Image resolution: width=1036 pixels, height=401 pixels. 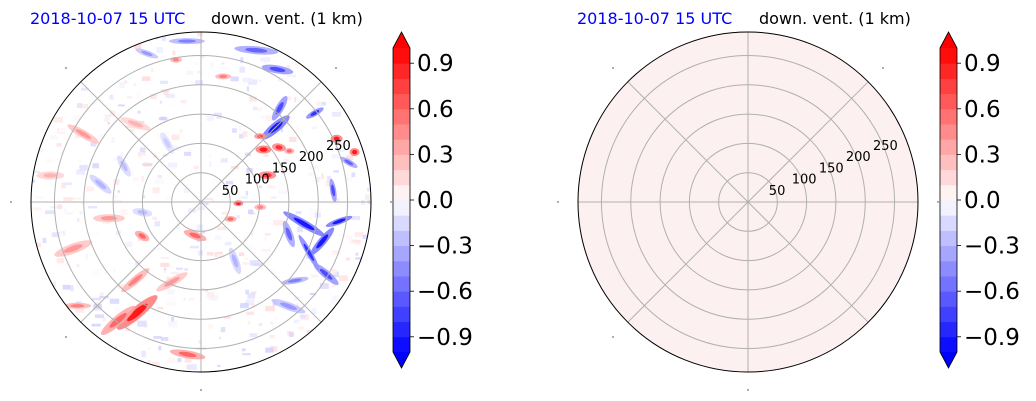 I want to click on colorbar-tick-label: 0.0, so click(x=982, y=201).